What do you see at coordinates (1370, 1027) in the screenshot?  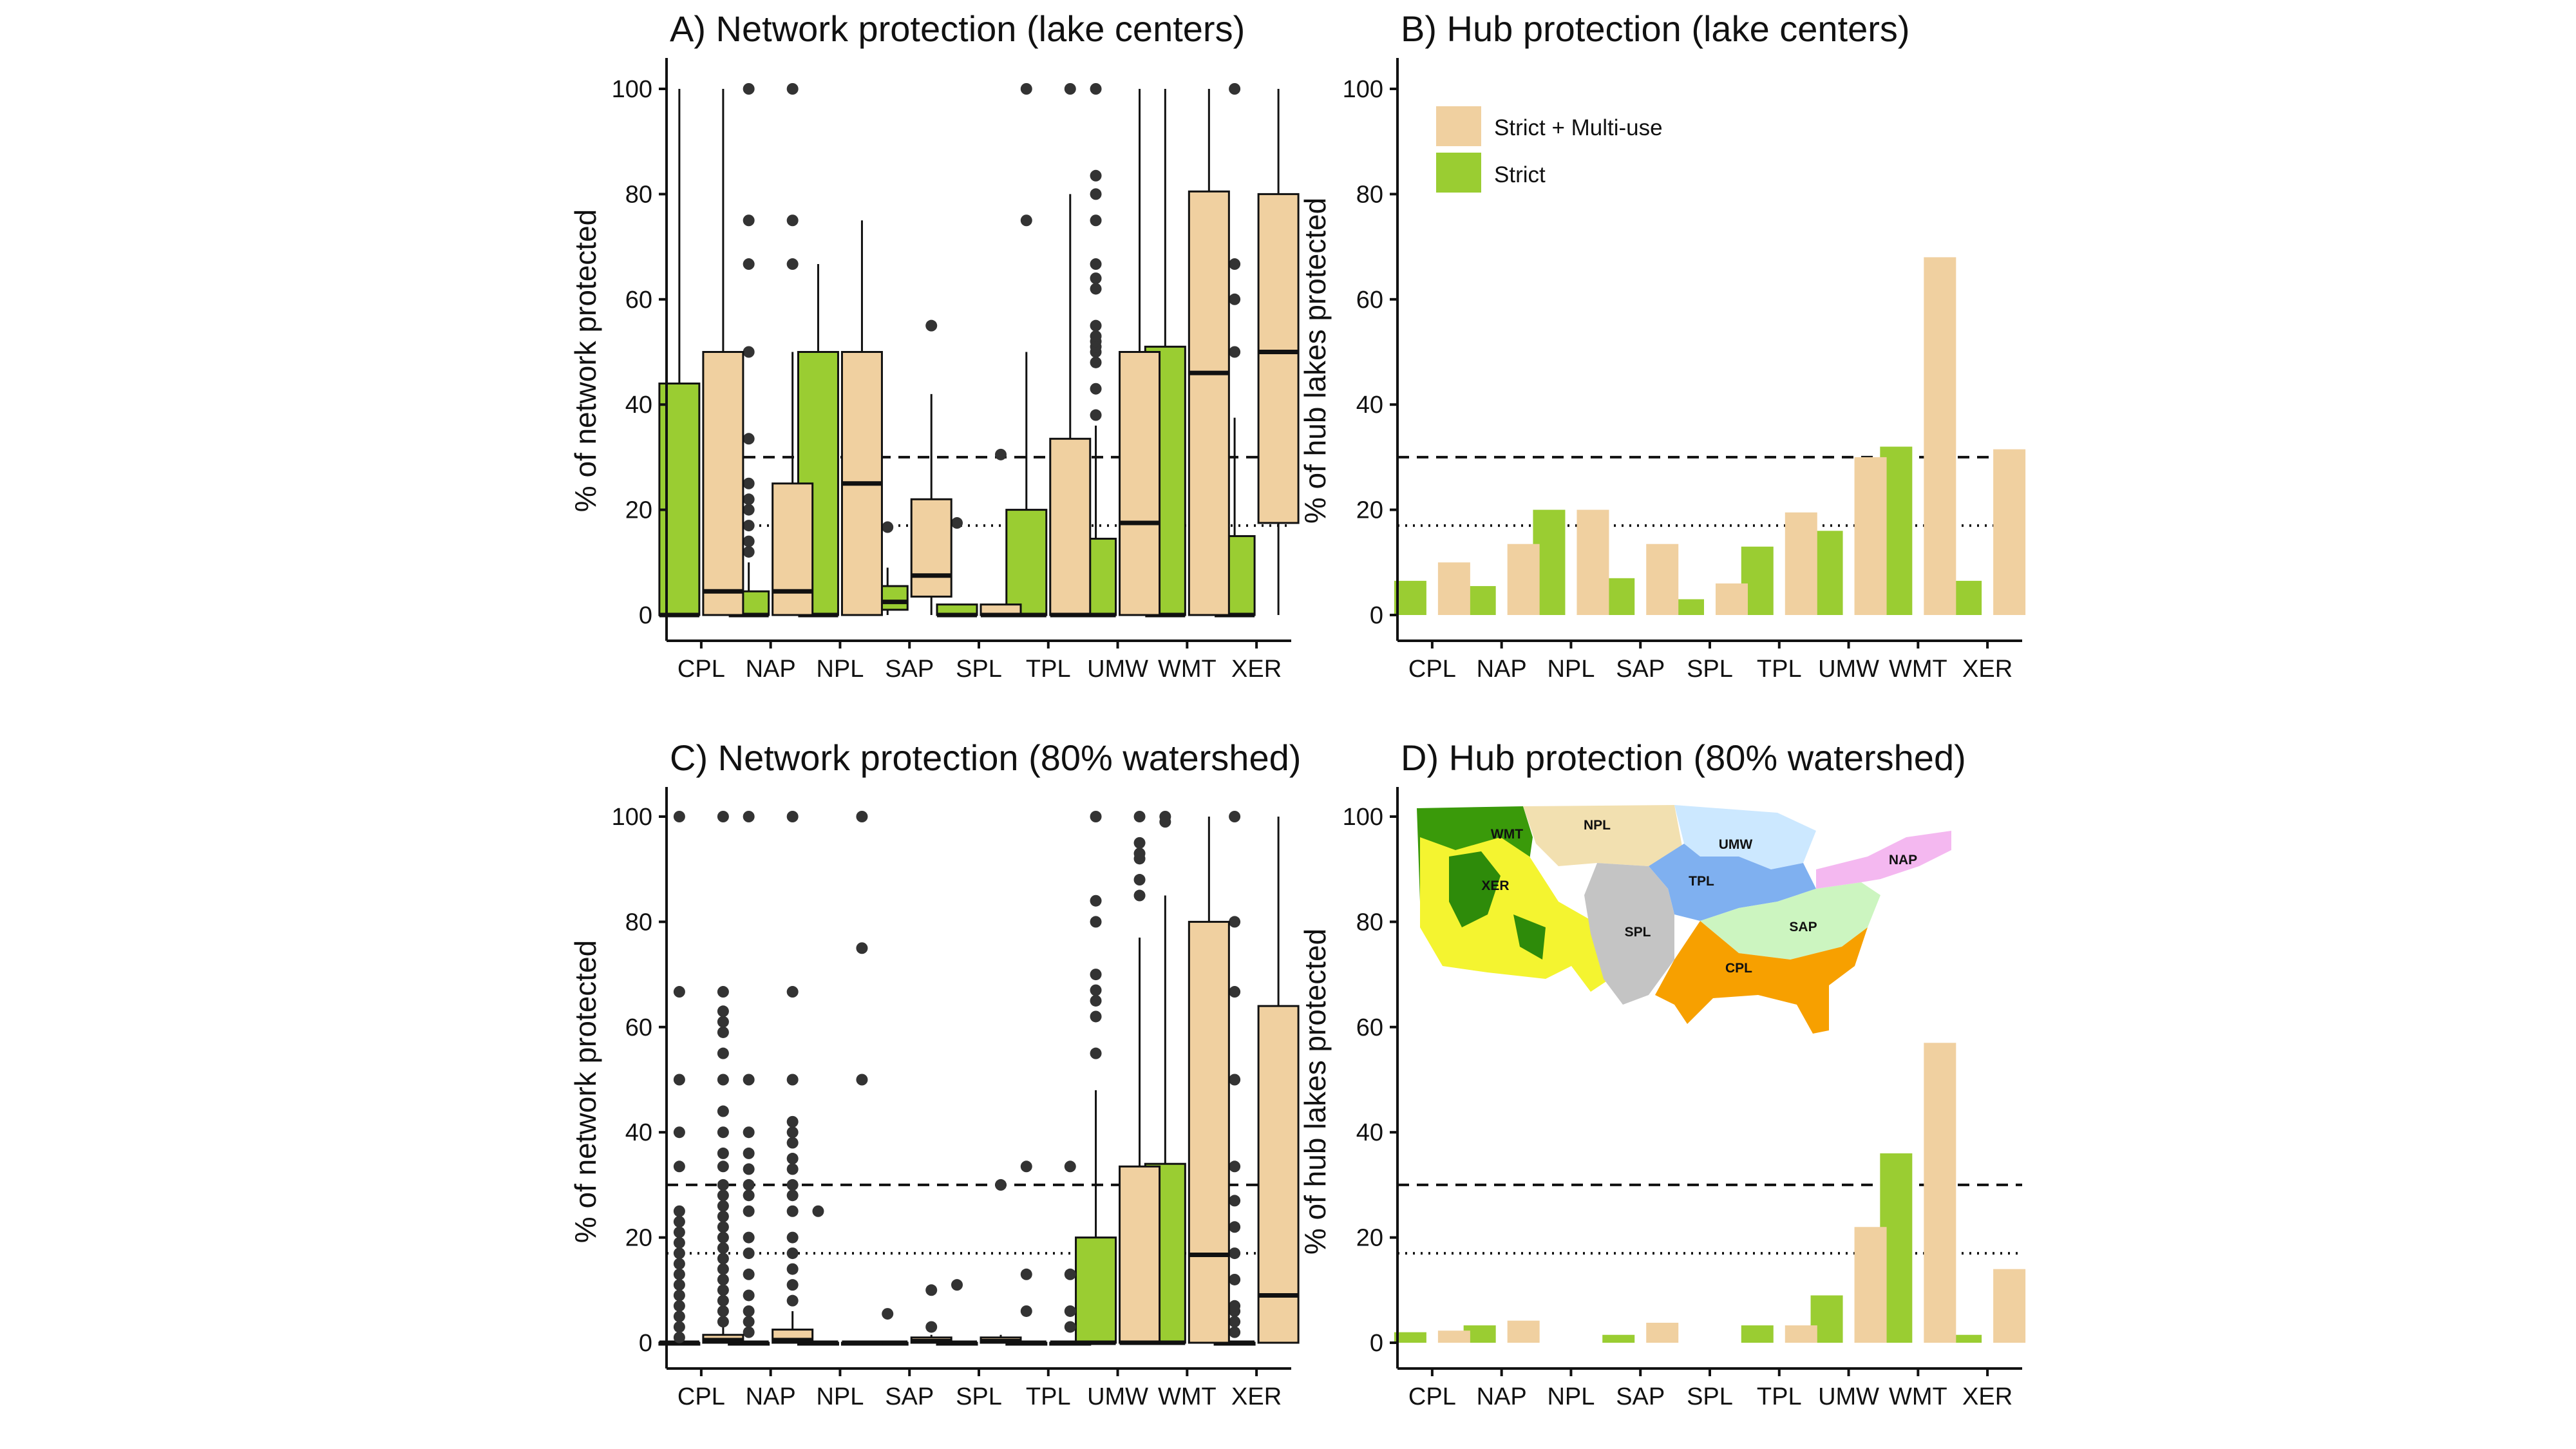 I see `y-tick-label: 60` at bounding box center [1370, 1027].